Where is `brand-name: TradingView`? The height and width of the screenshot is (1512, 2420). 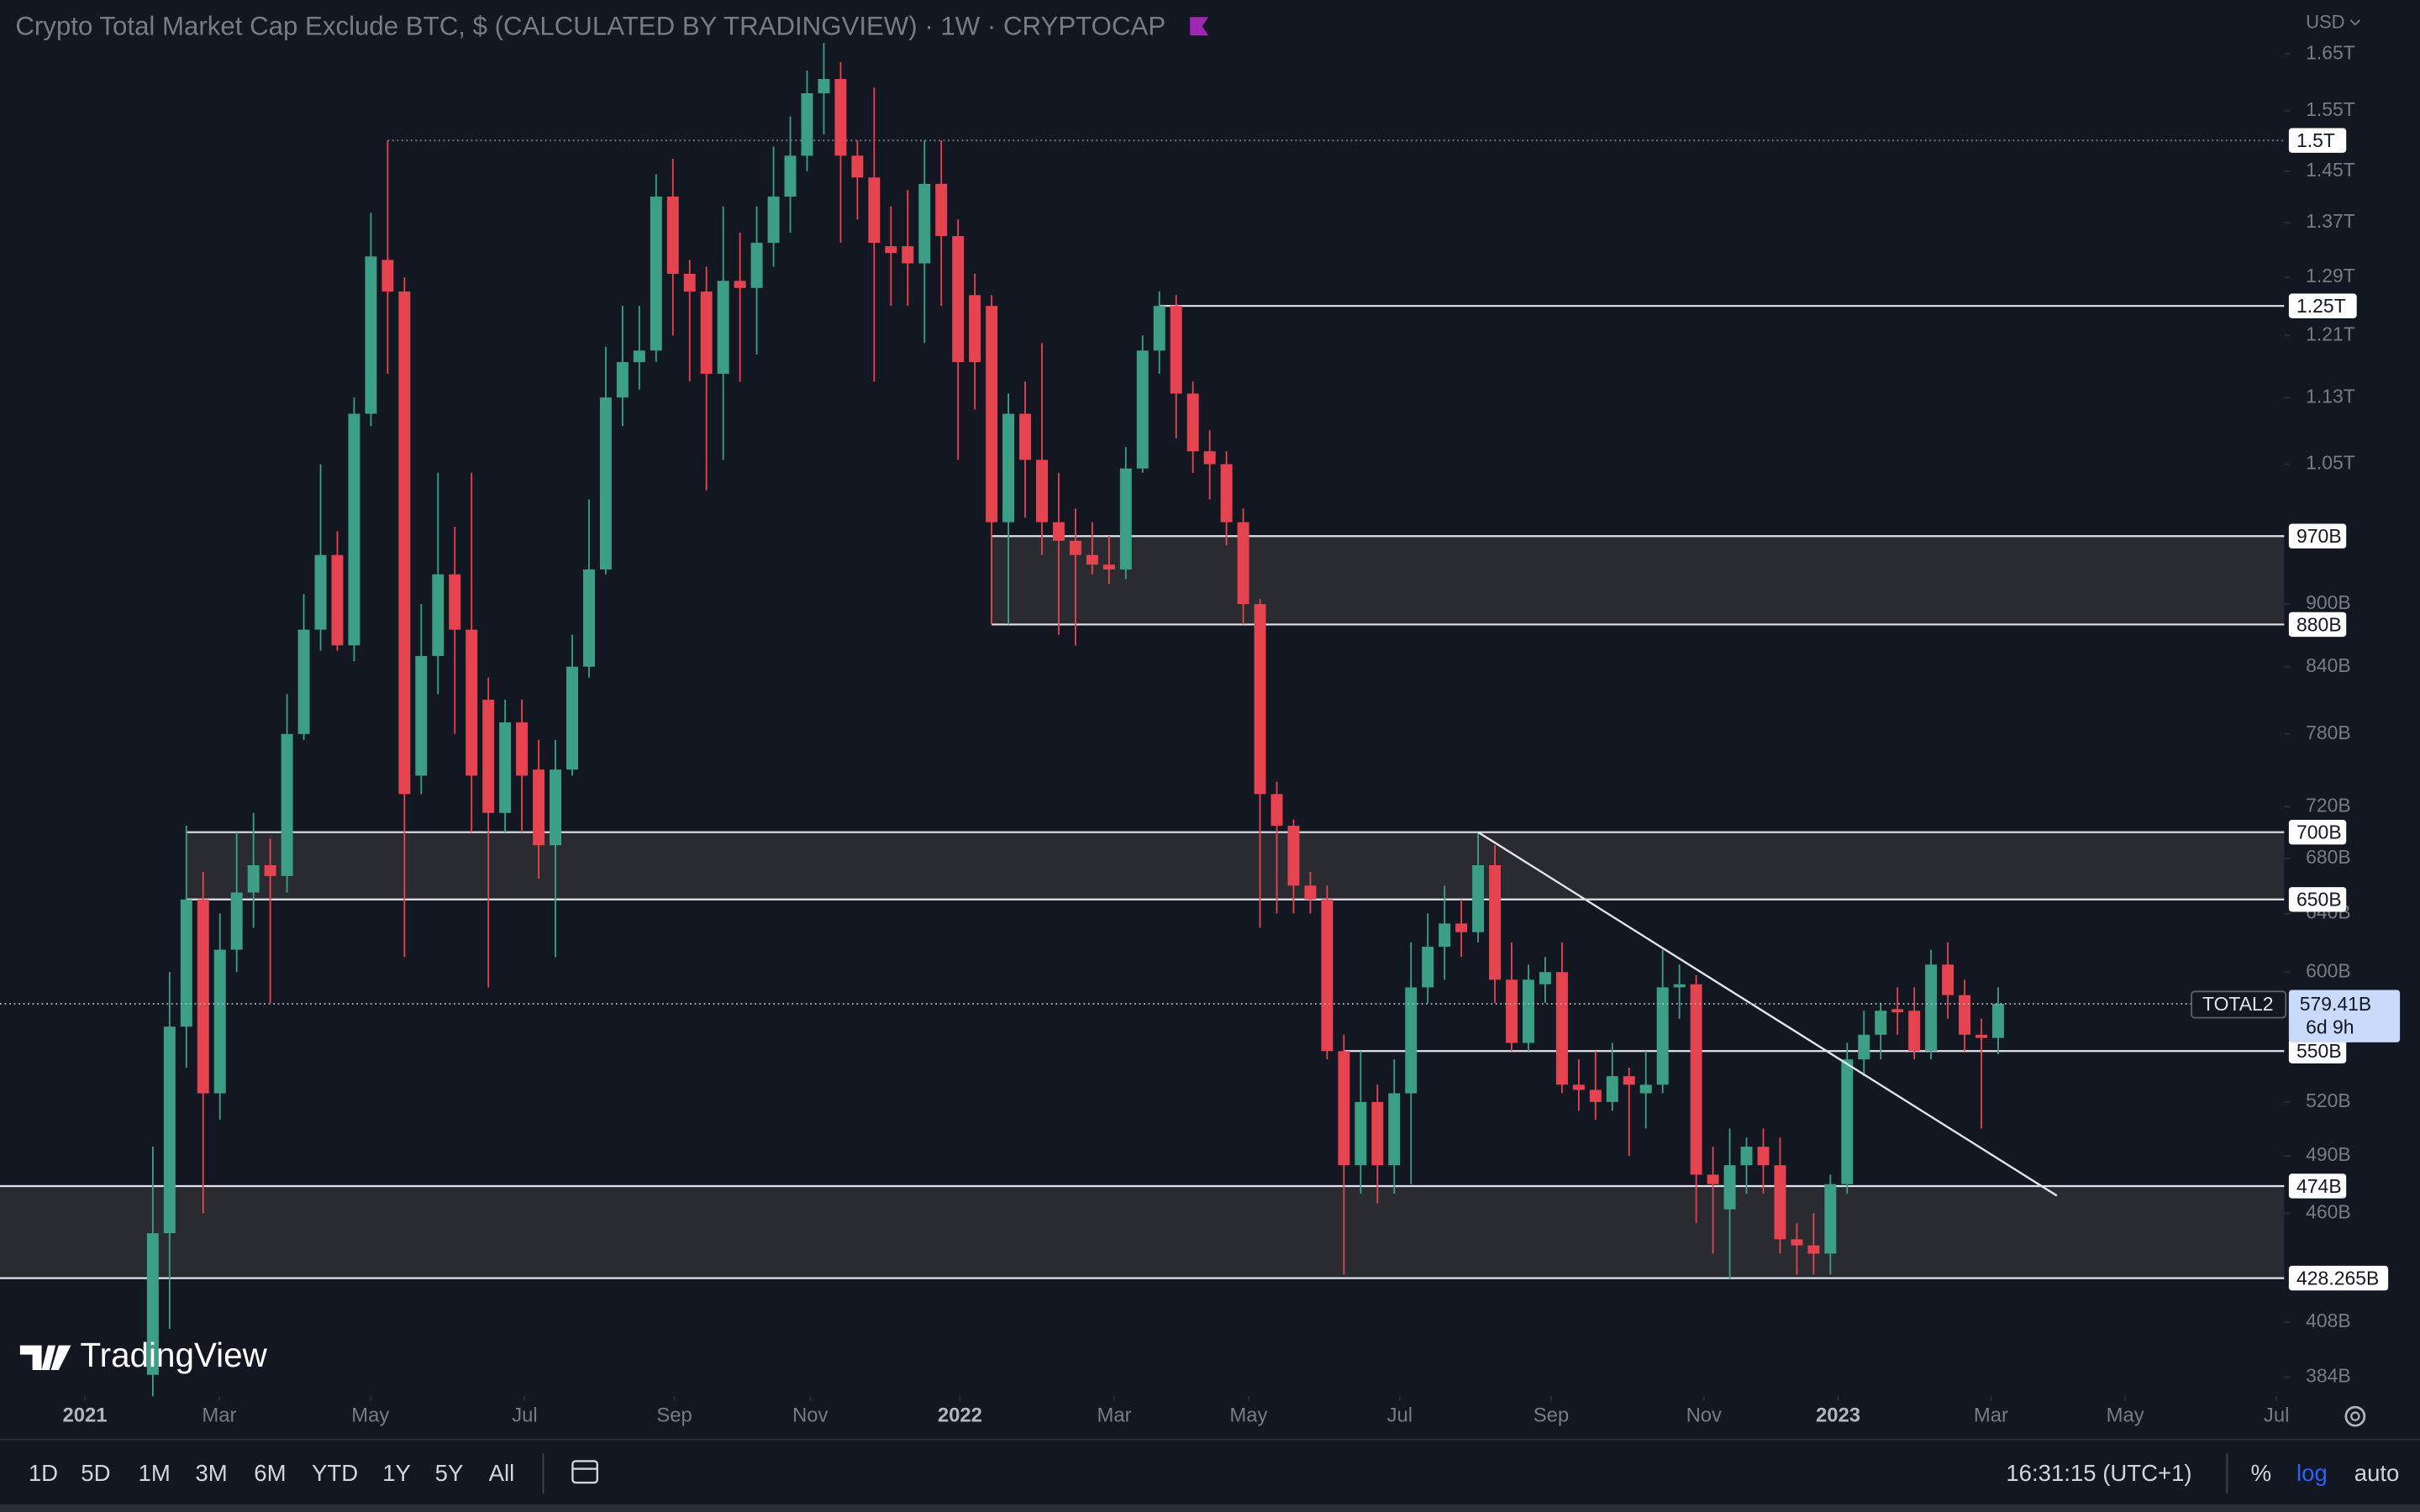 brand-name: TradingView is located at coordinates (174, 1355).